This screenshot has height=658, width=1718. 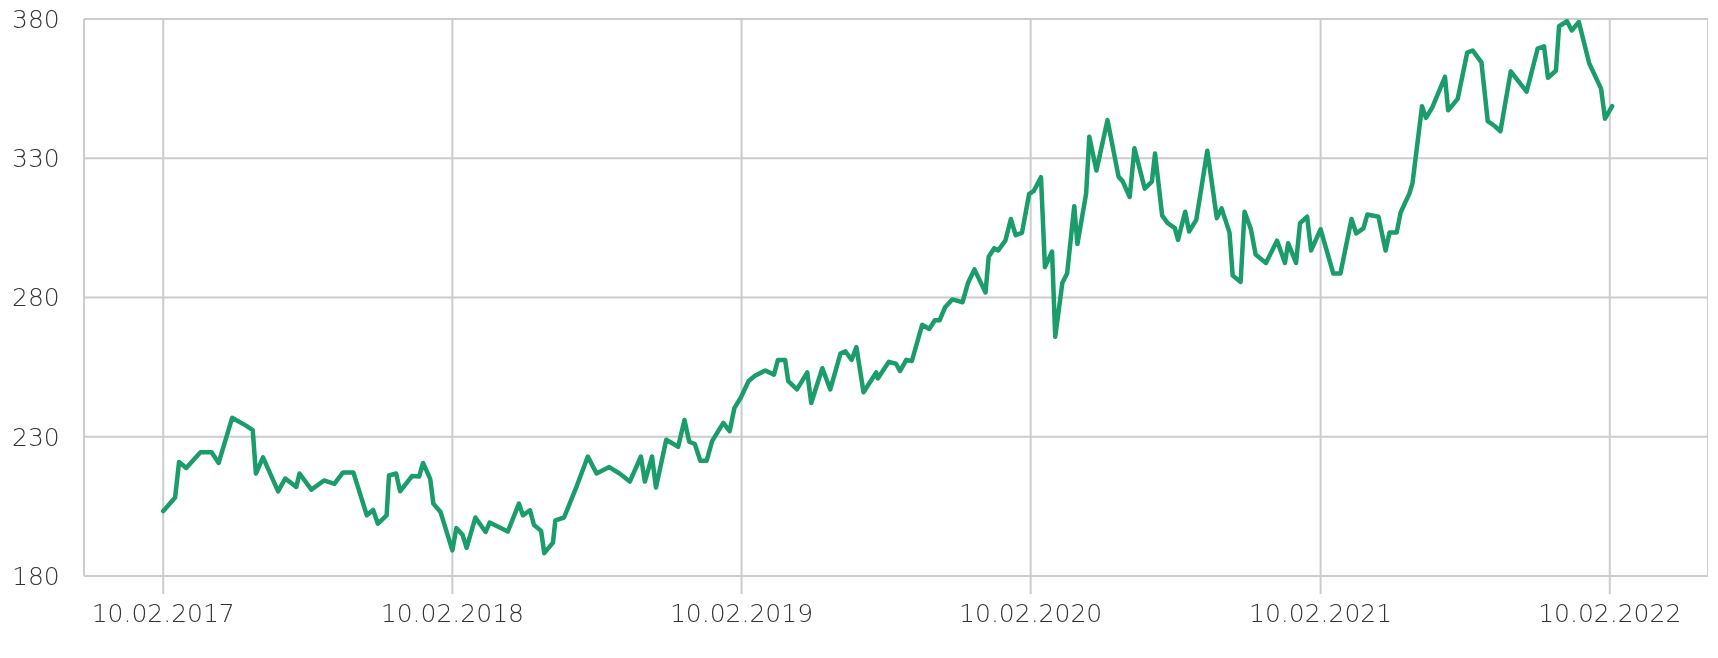 What do you see at coordinates (36, 437) in the screenshot?
I see `y-tick-label: 230` at bounding box center [36, 437].